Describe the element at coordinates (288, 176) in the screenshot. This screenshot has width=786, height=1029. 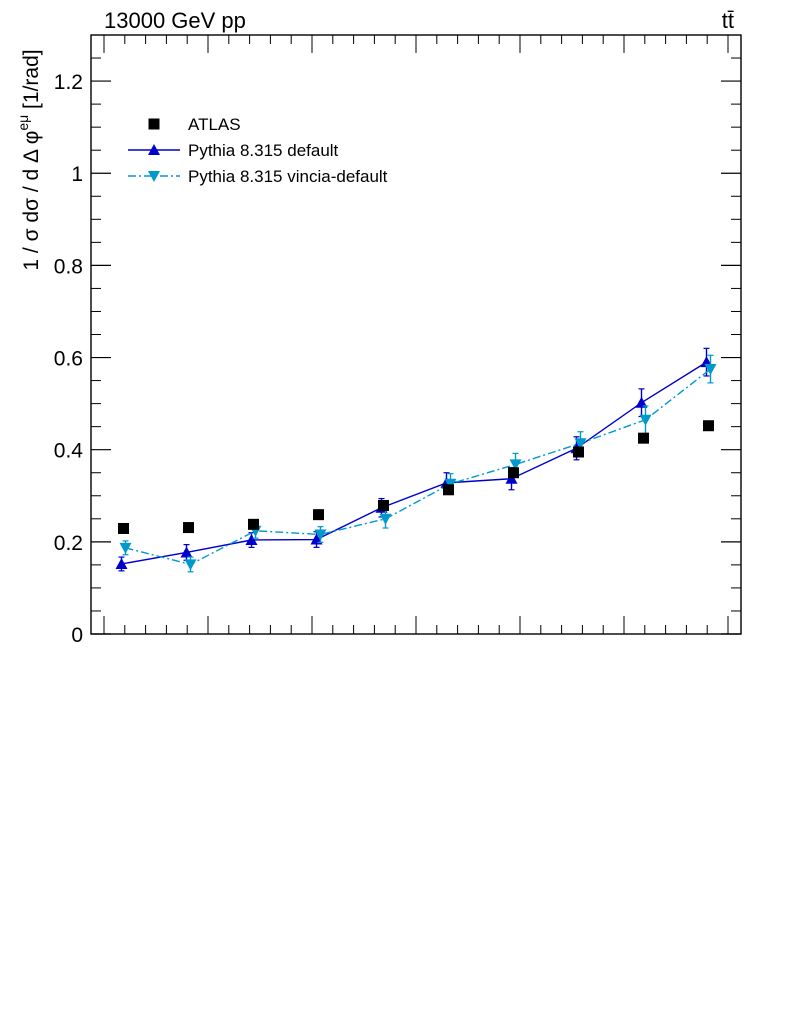
I see `legend-label: Pythia 8.315 vincia-default` at that location.